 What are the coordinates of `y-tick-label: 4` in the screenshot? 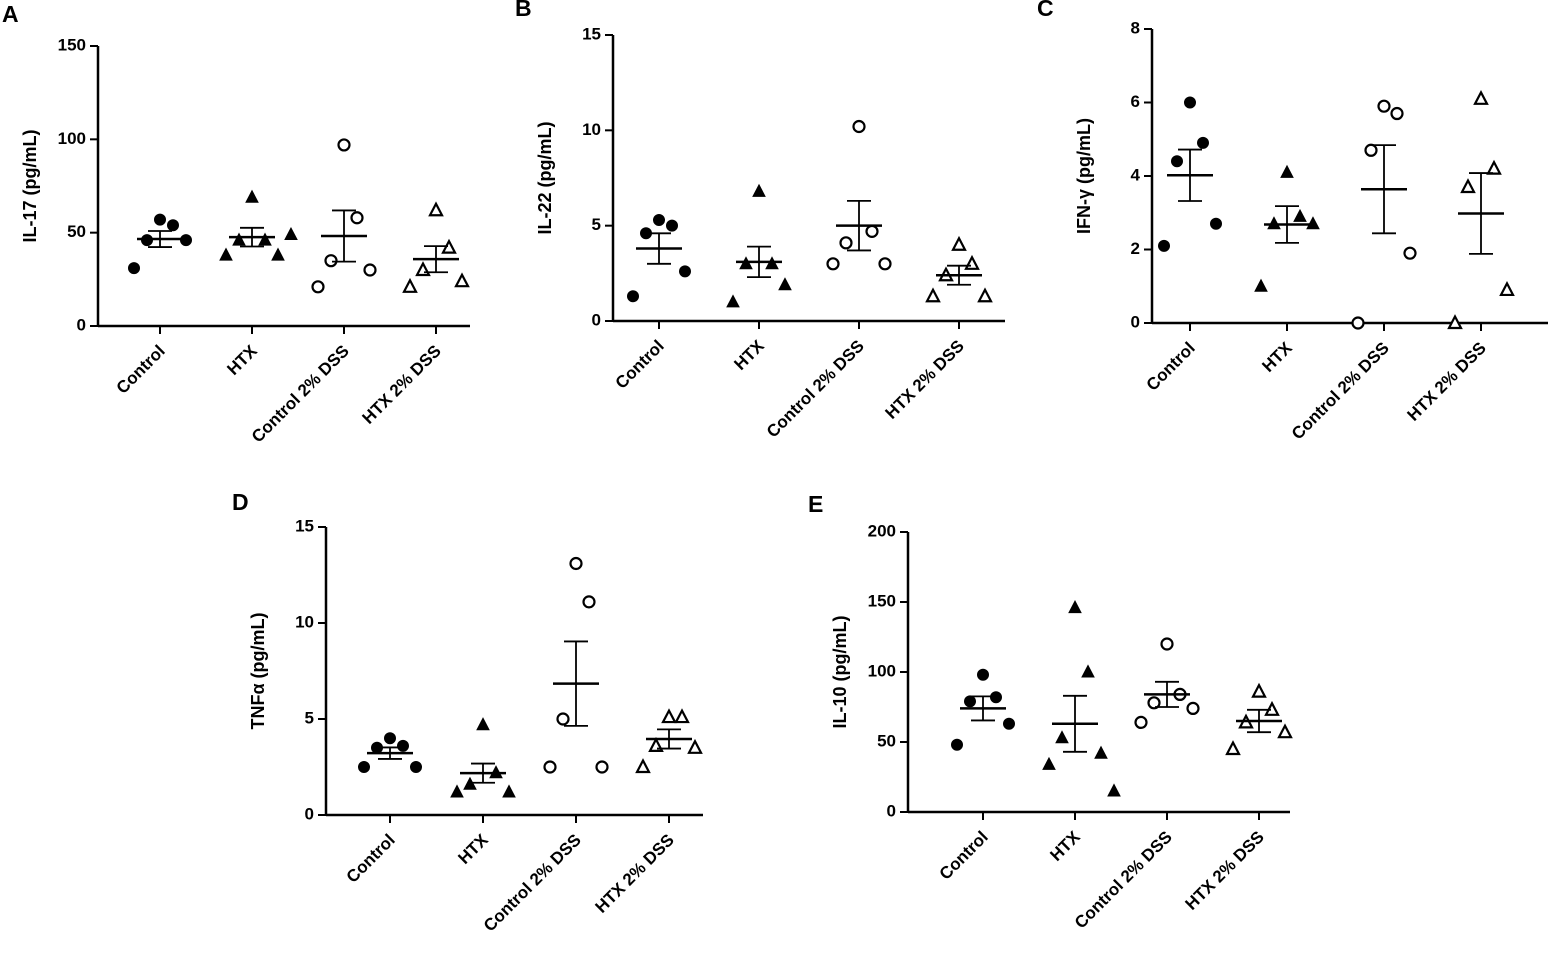 It's located at (1136, 174).